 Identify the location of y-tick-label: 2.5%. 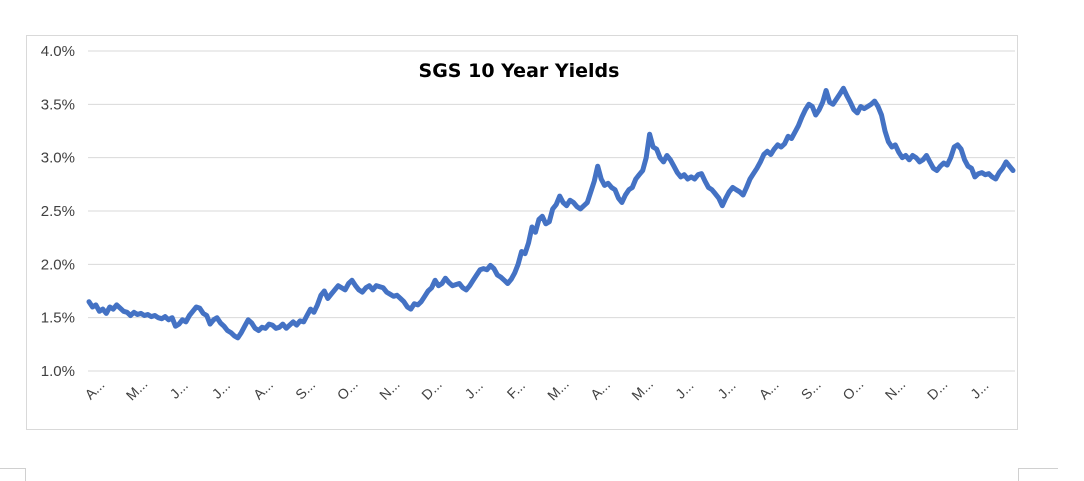
(58, 211).